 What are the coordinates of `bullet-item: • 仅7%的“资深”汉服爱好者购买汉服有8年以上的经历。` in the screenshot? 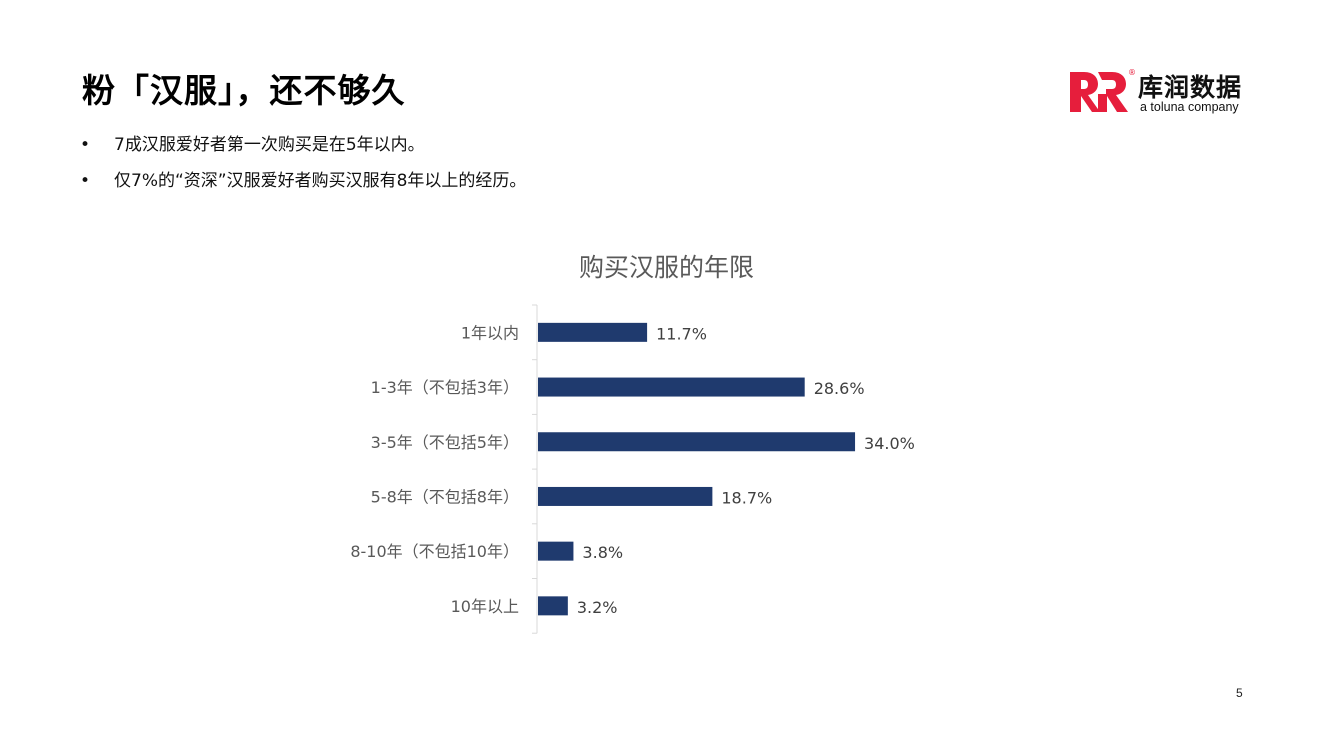 It's located at (303, 181).